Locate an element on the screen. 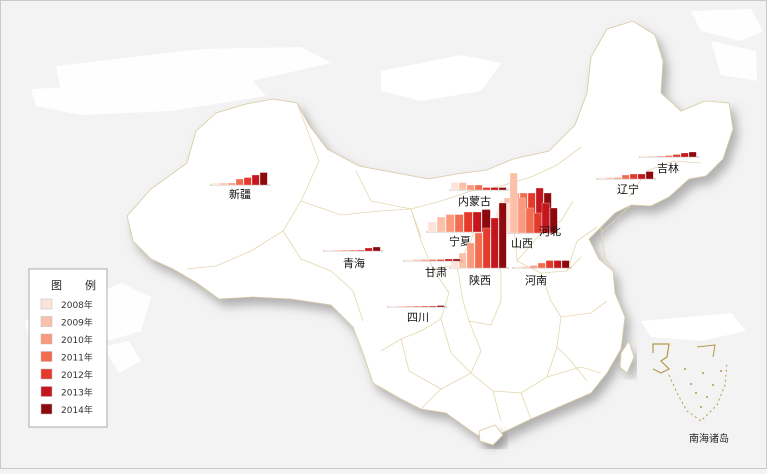 Image resolution: width=767 pixels, height=474 pixels. province-label: 宁夏 is located at coordinates (460, 241).